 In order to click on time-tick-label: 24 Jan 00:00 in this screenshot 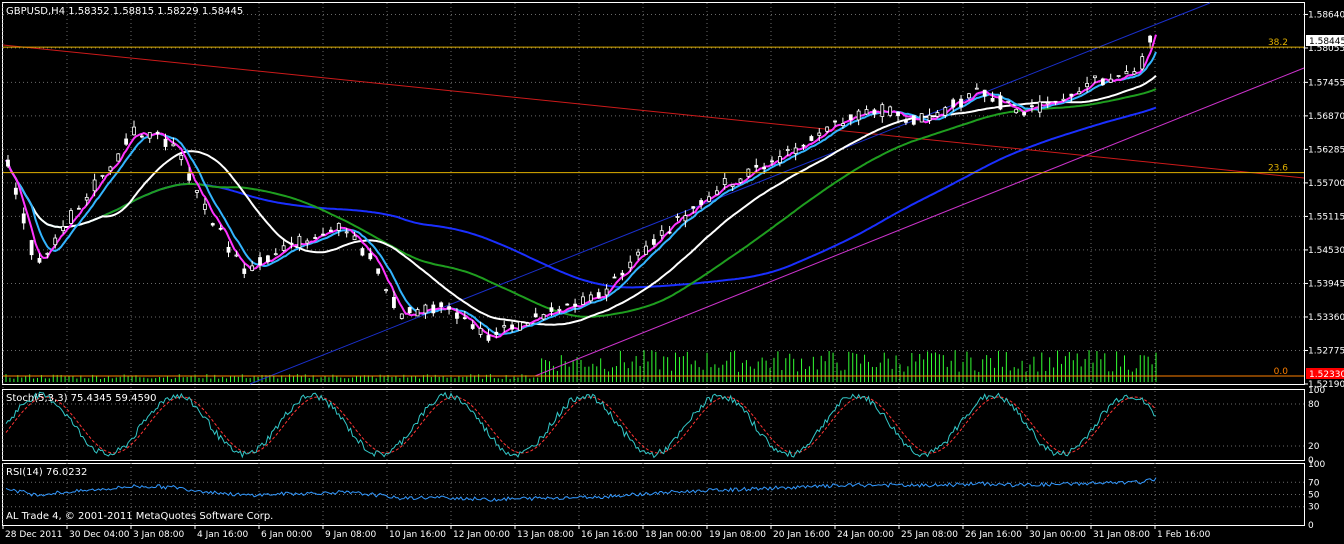, I will do `click(865, 535)`.